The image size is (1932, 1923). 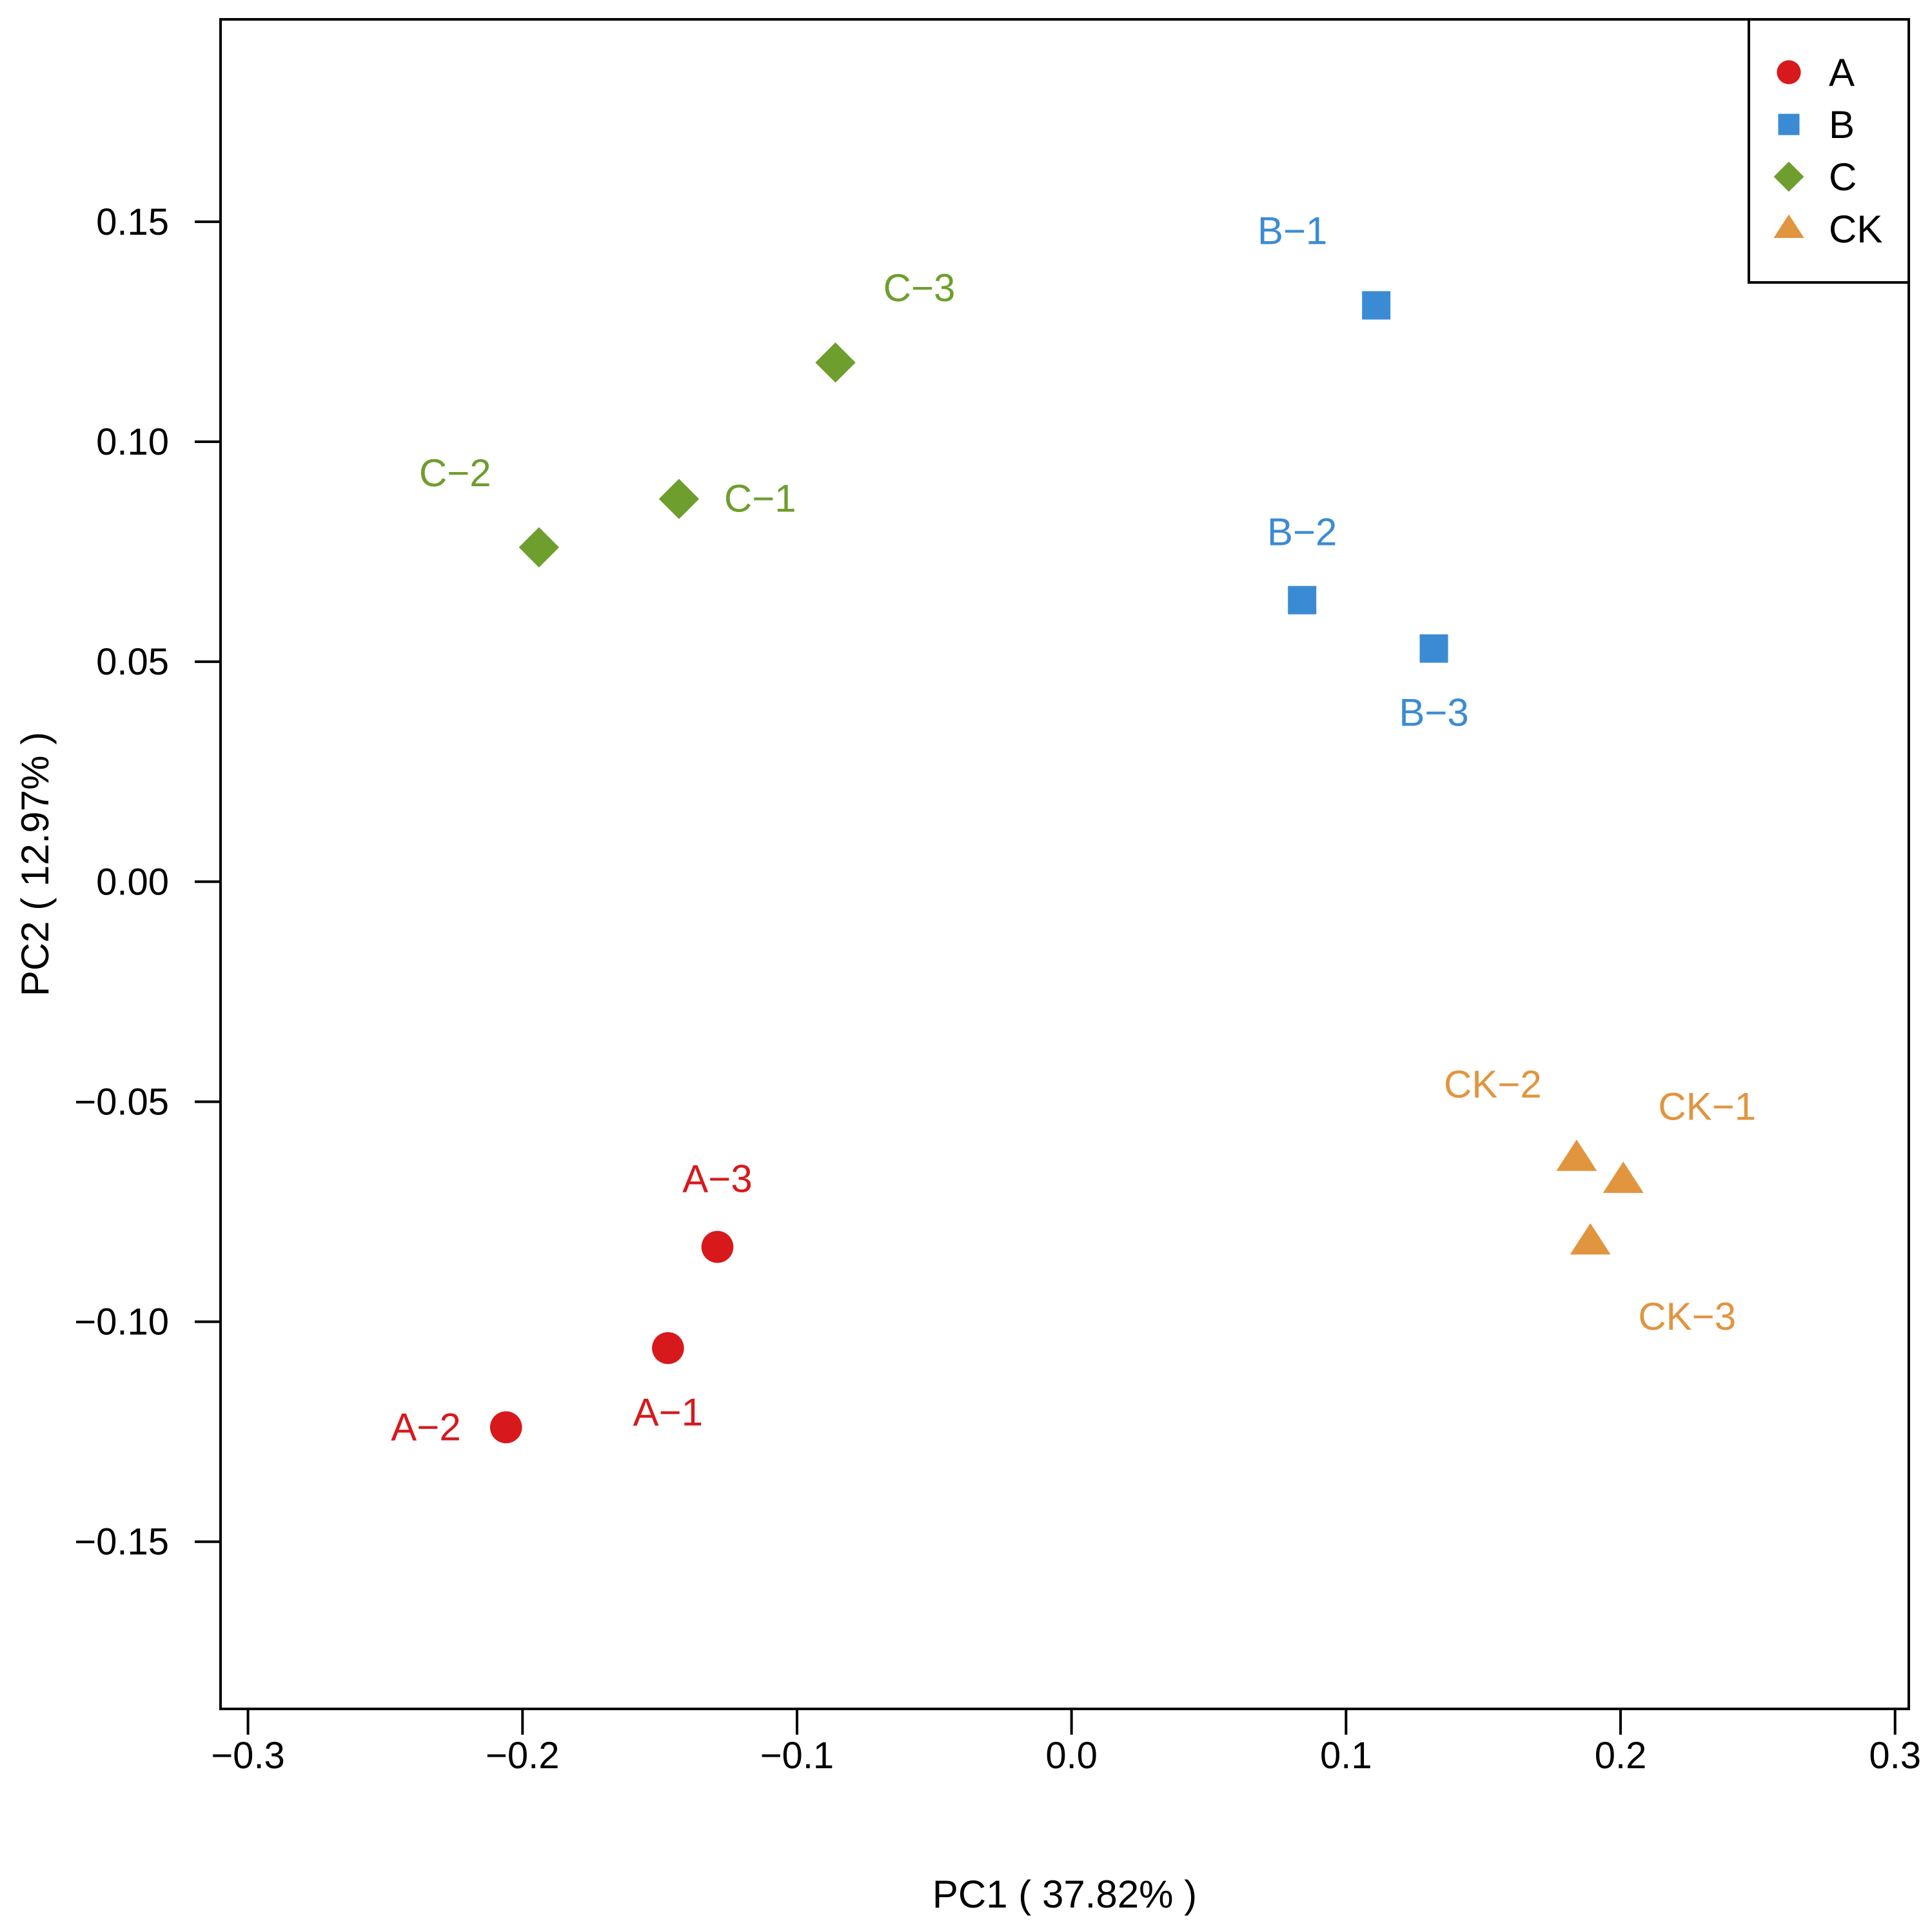 What do you see at coordinates (1621, 1756) in the screenshot?
I see `x-tick-label: 0.2` at bounding box center [1621, 1756].